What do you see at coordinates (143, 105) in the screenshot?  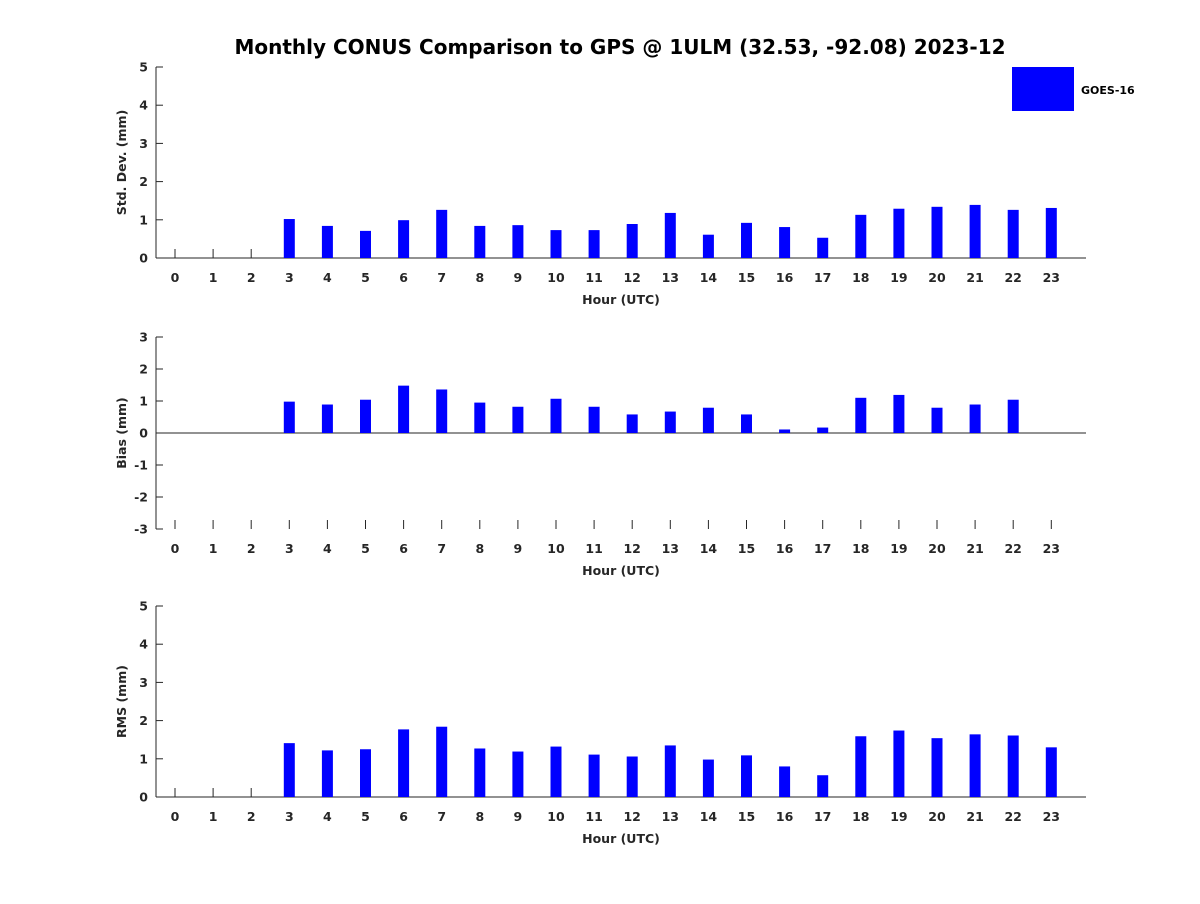 I see `y-tick-label: 4` at bounding box center [143, 105].